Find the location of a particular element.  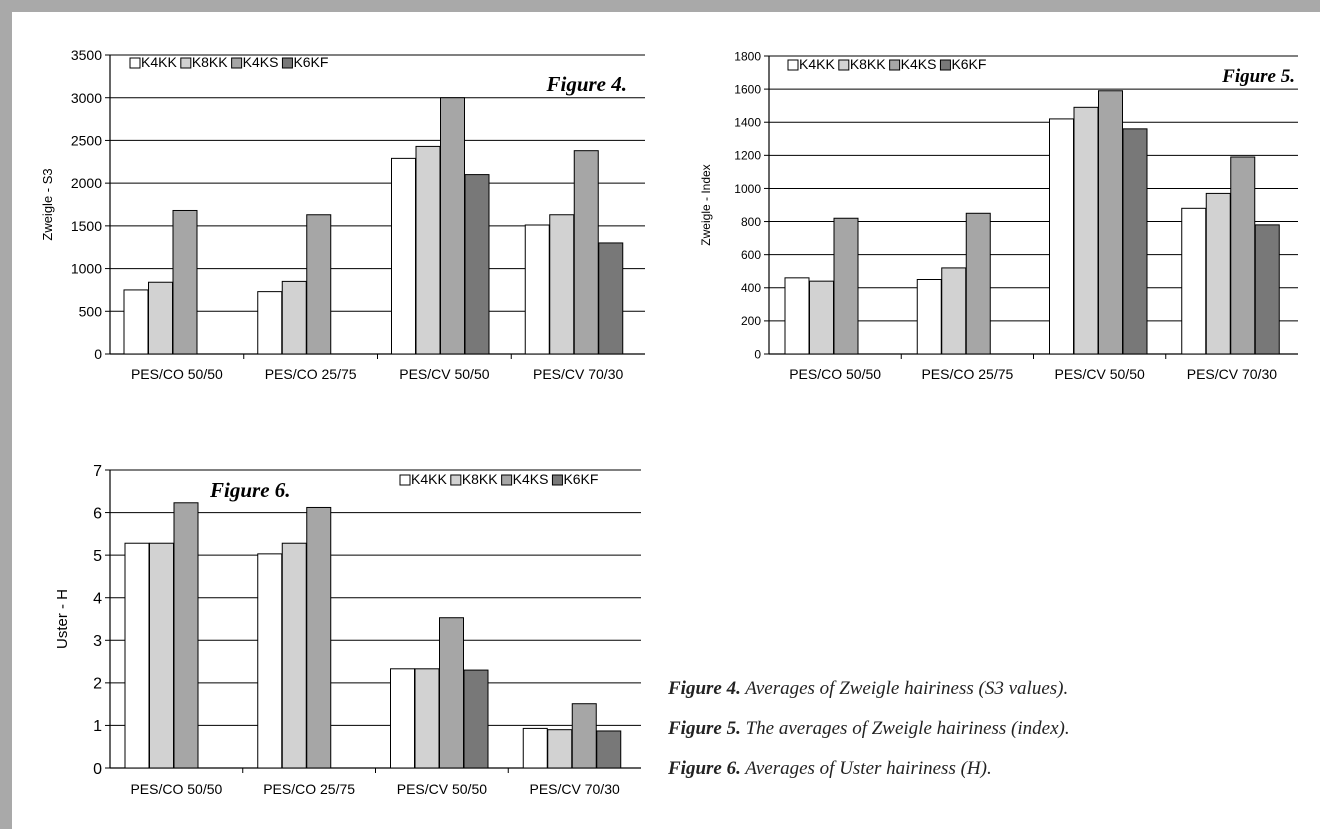

caption-label: Figure 5. is located at coordinates (704, 728).